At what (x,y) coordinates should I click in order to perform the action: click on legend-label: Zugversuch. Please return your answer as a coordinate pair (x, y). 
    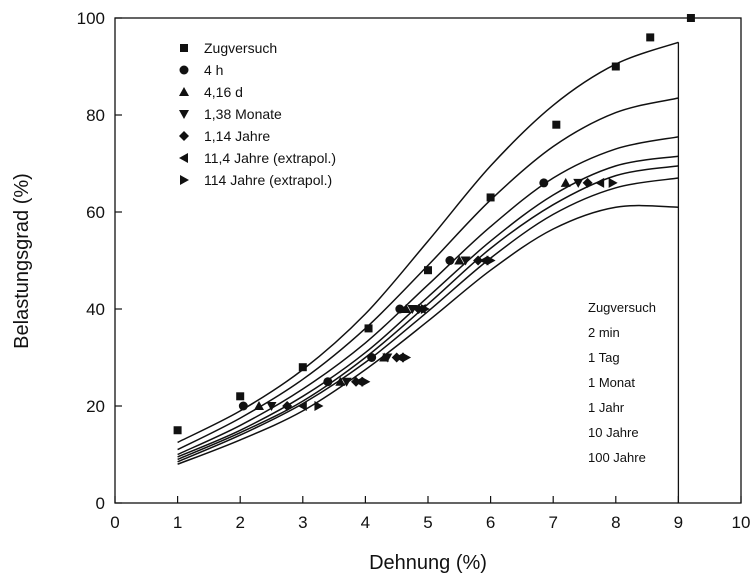
    Looking at the image, I should click on (240, 48).